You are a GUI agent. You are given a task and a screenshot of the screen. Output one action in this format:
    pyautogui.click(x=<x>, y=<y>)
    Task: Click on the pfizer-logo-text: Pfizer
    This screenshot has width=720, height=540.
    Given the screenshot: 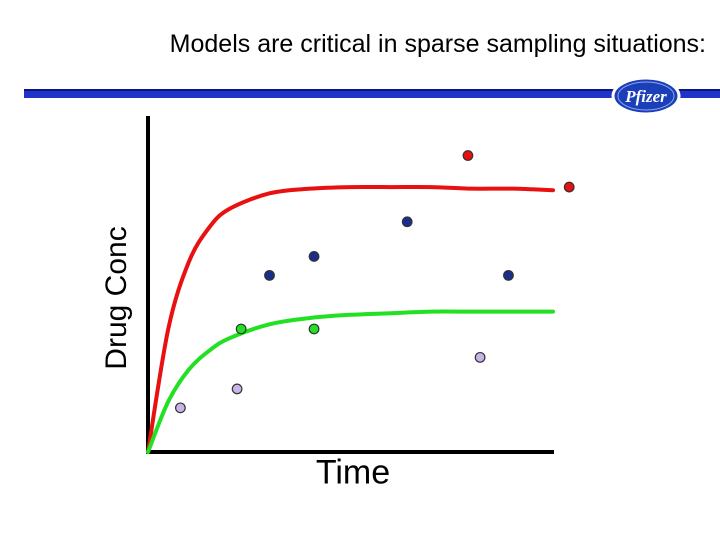 What is the action you would take?
    pyautogui.click(x=645, y=96)
    